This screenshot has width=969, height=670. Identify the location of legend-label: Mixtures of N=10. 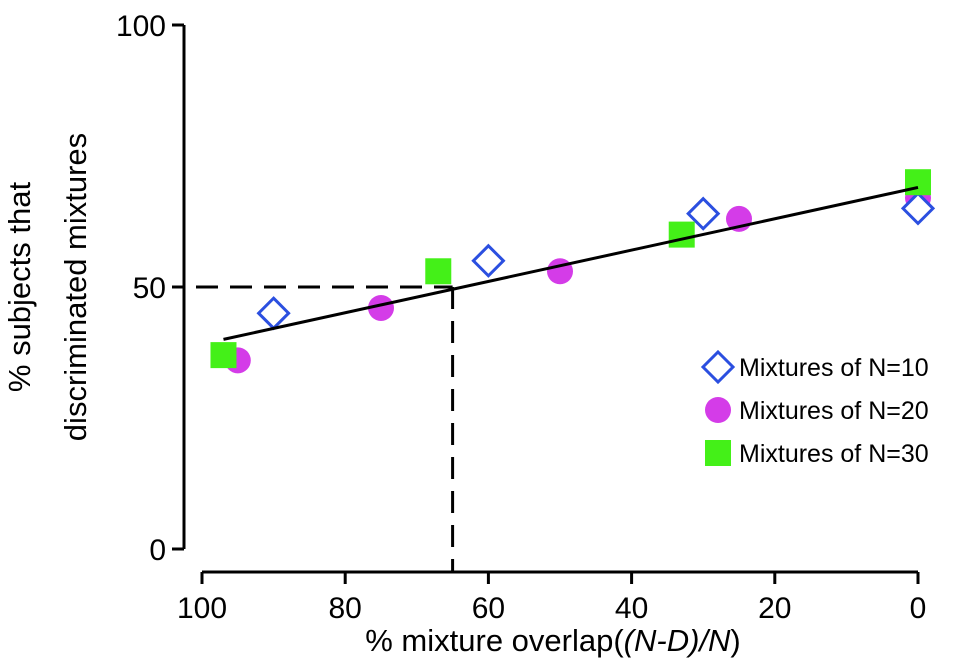
(834, 368).